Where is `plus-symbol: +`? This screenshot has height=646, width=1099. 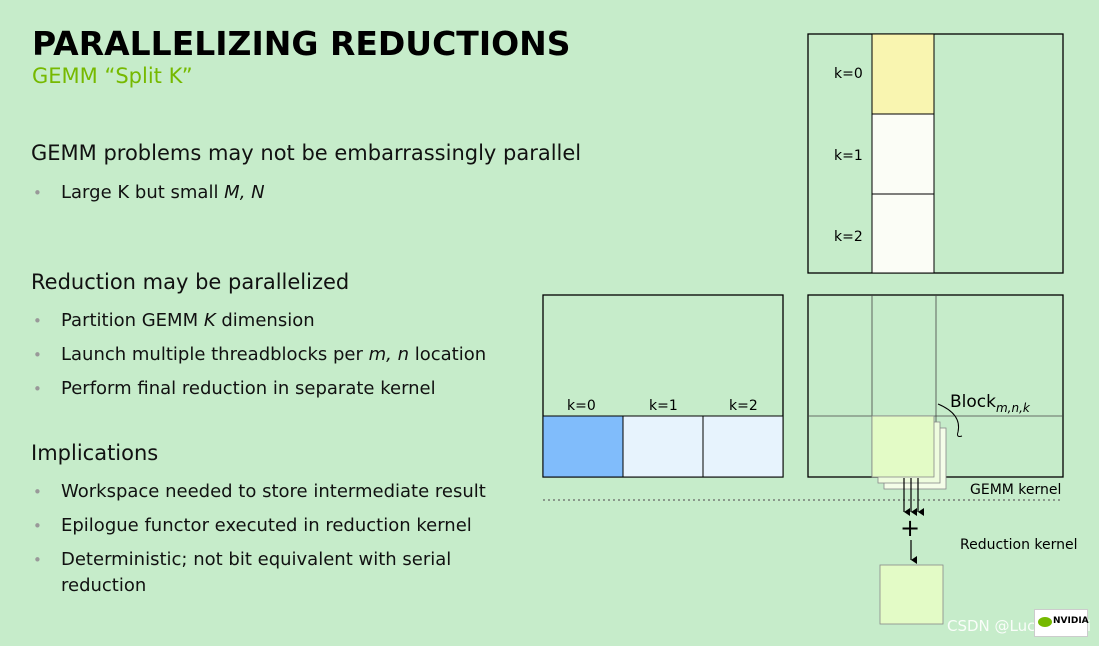
plus-symbol: + is located at coordinates (910, 528).